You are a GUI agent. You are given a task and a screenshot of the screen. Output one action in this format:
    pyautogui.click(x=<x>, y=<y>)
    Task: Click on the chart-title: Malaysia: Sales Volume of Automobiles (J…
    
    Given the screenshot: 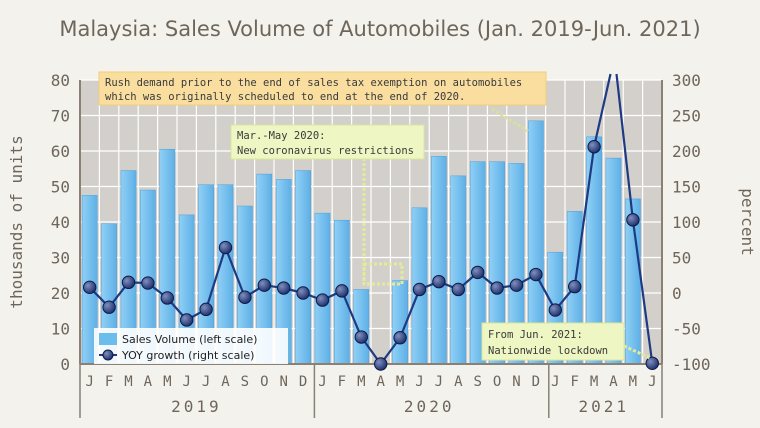 What is the action you would take?
    pyautogui.click(x=379, y=29)
    